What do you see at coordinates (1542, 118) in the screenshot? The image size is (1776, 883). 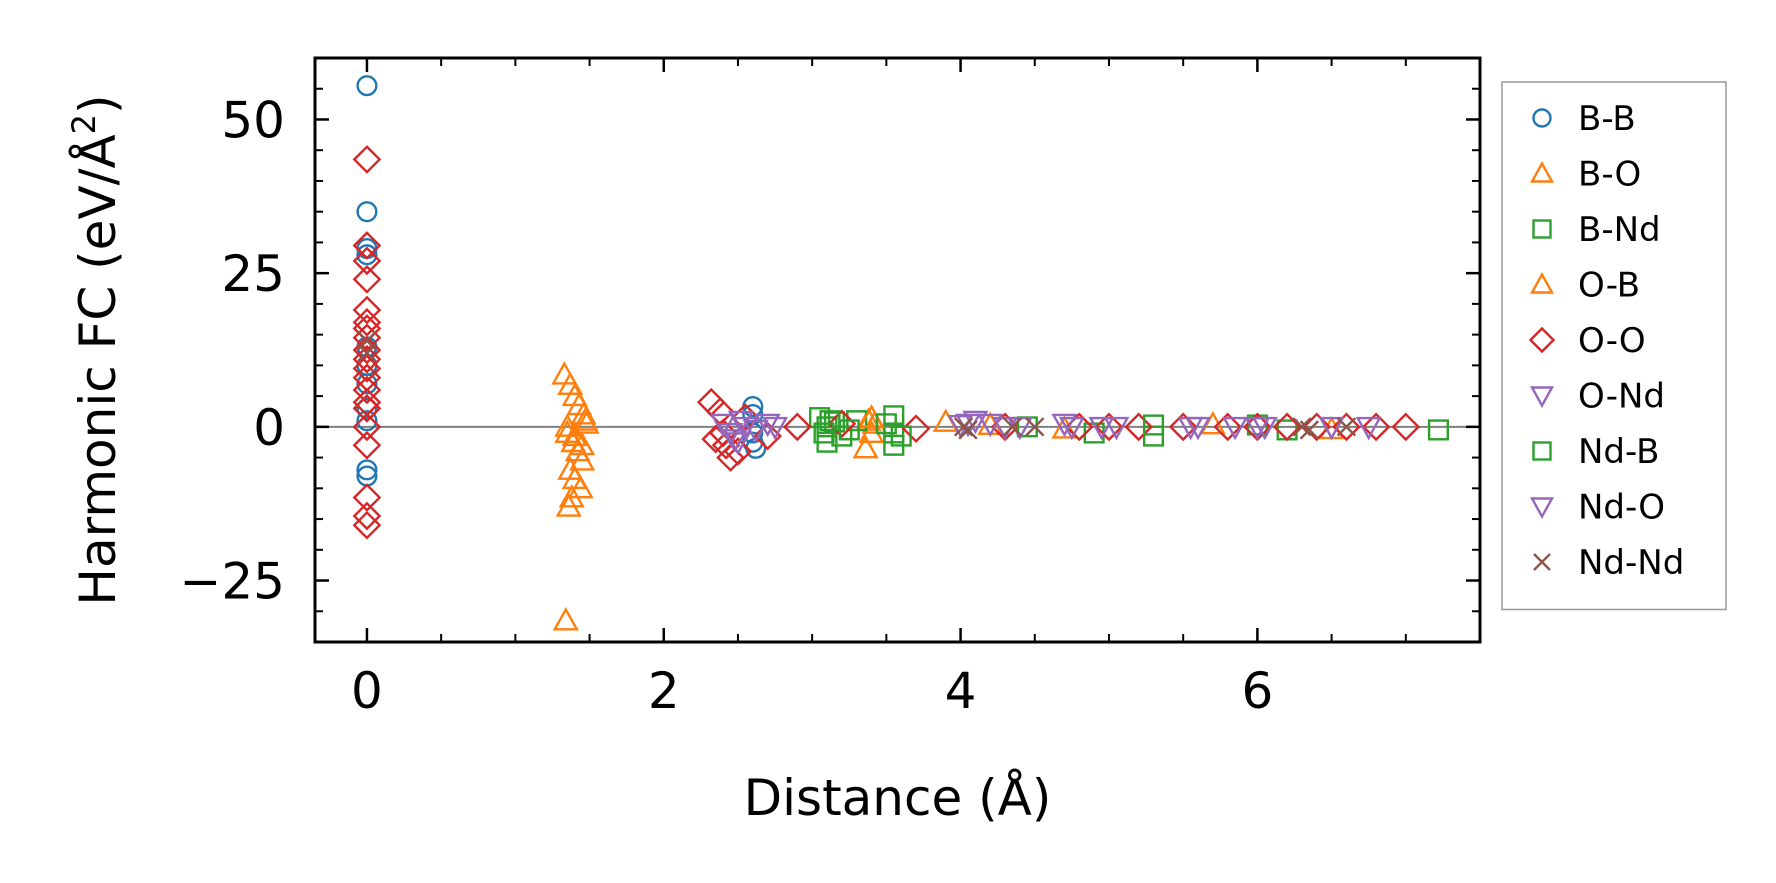 I see `legend-marker-b-b` at bounding box center [1542, 118].